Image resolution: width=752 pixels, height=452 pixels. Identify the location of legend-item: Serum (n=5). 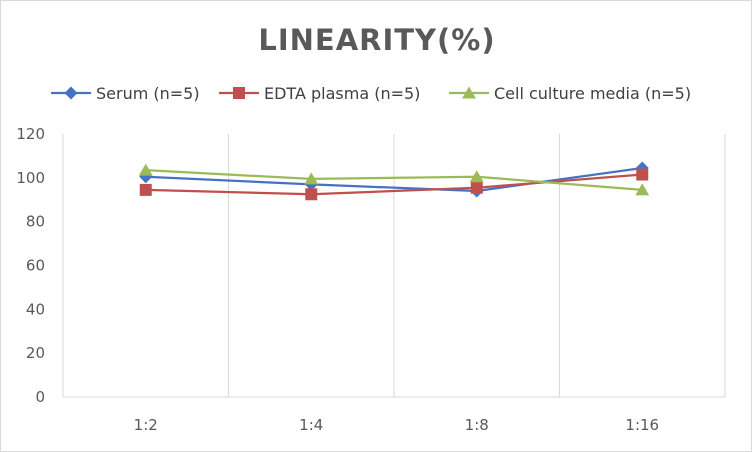
(125, 93).